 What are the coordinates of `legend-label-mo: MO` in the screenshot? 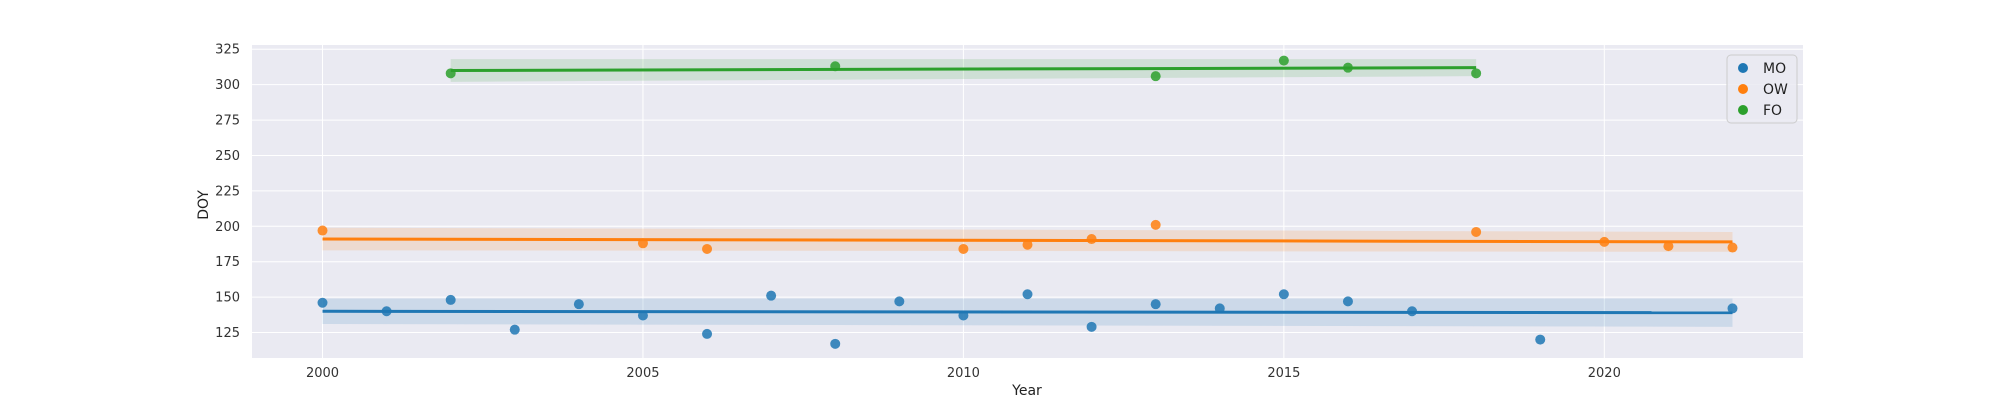 It's located at (1774, 69).